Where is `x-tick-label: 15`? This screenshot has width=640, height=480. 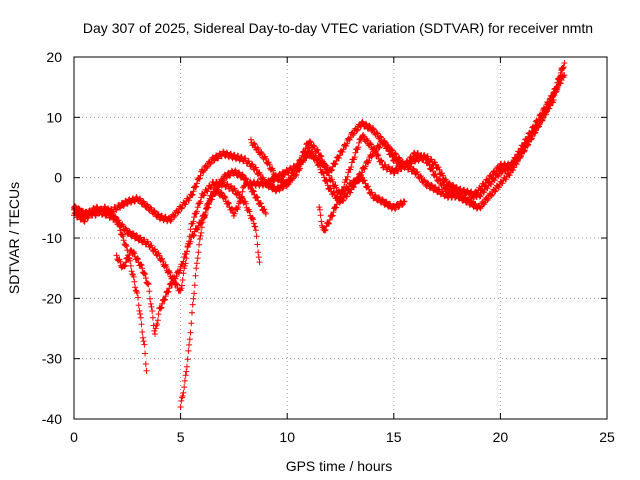 x-tick-label: 15 is located at coordinates (394, 437).